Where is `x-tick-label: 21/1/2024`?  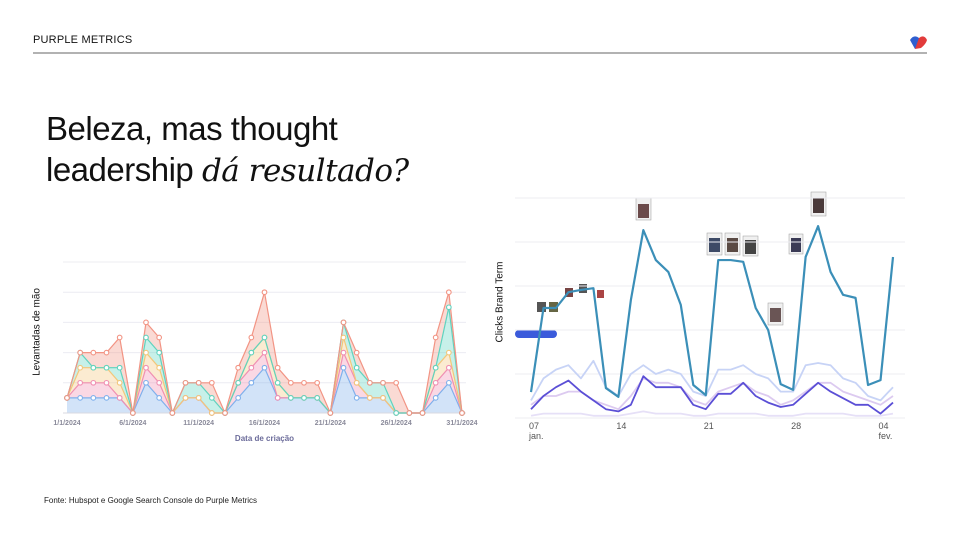
x-tick-label: 21/1/2024 is located at coordinates (330, 423).